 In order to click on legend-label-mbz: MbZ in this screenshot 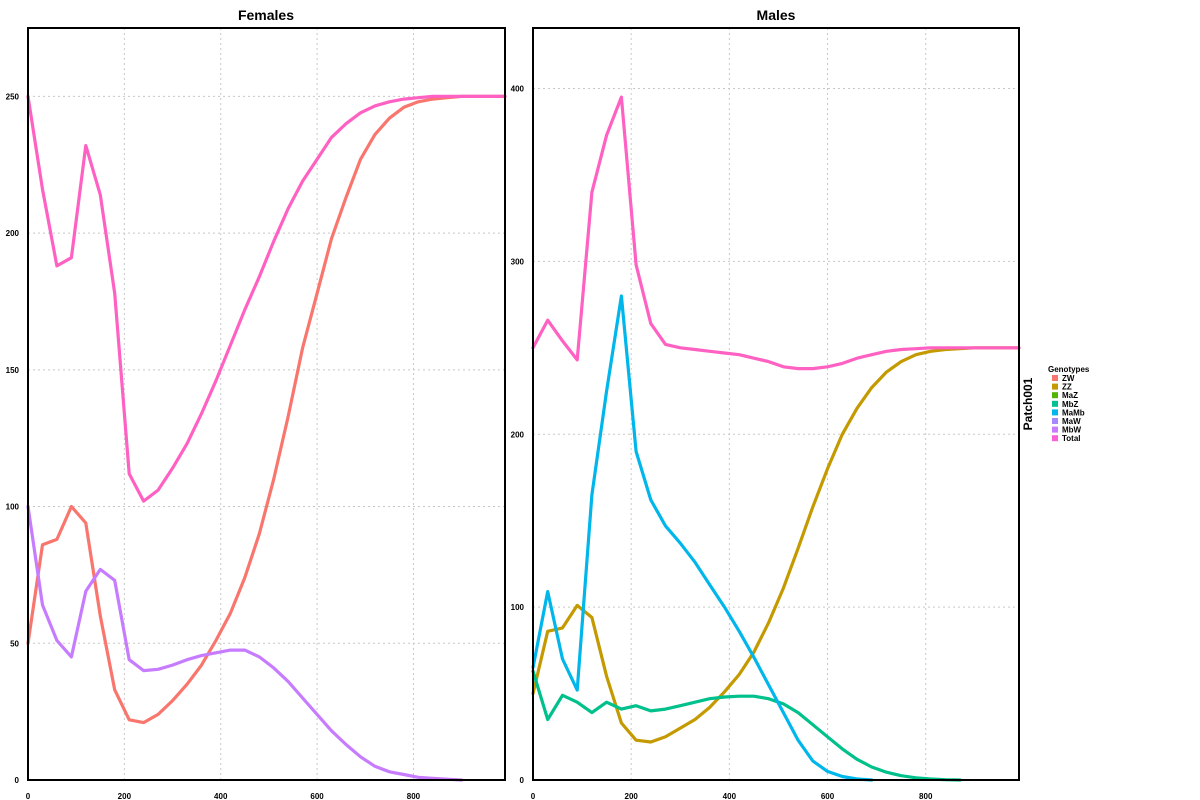, I will do `click(1070, 404)`.